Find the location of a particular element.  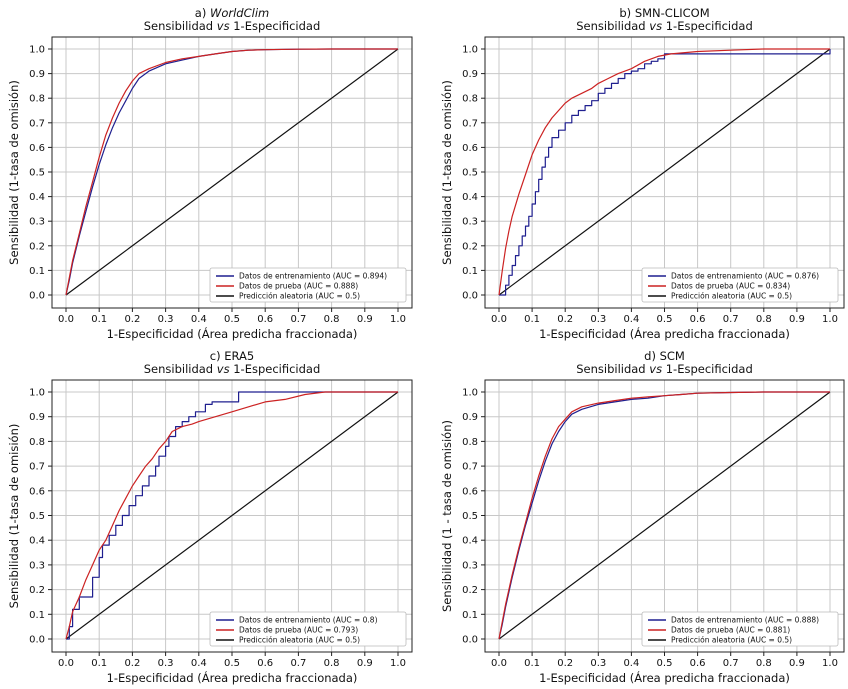

legend-entry: Datos de entrenamiento (AUC = 0.888) is located at coordinates (745, 620).